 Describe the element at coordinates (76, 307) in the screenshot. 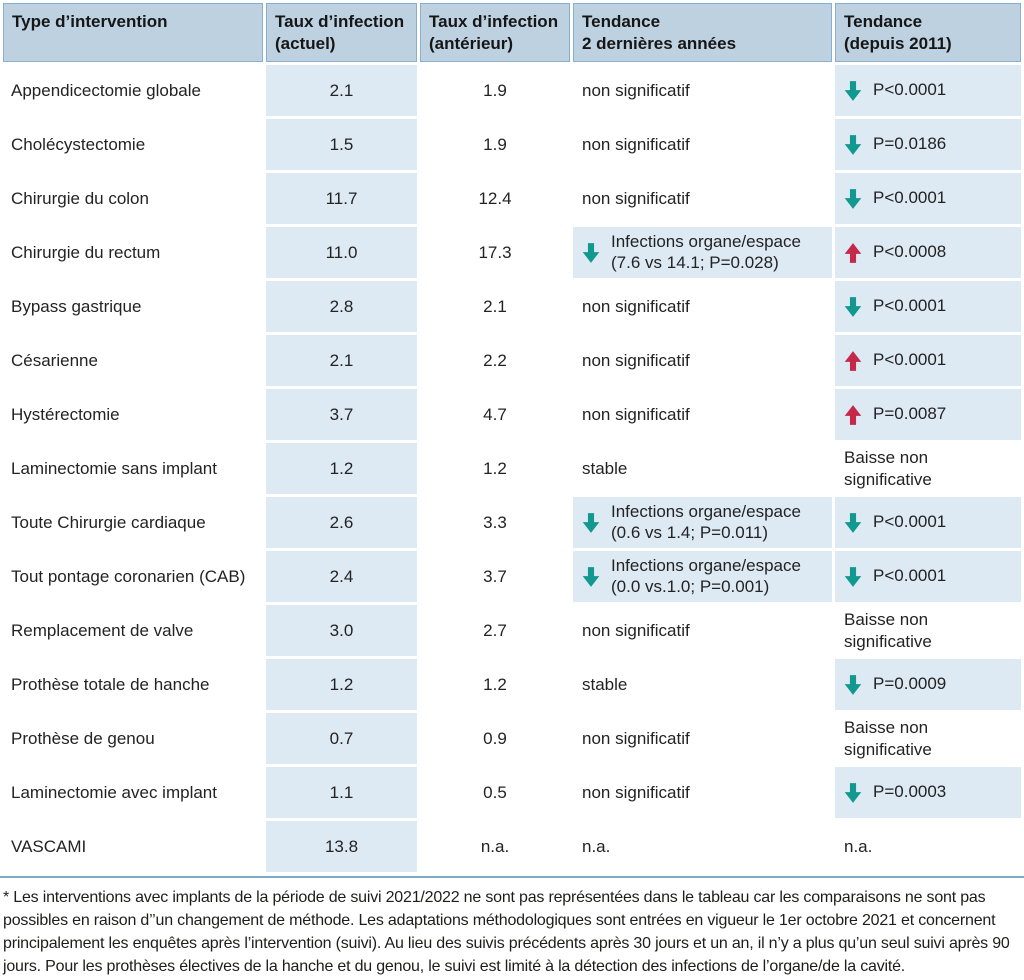

I see `intervention-name-cell: Bypass gastrique` at that location.